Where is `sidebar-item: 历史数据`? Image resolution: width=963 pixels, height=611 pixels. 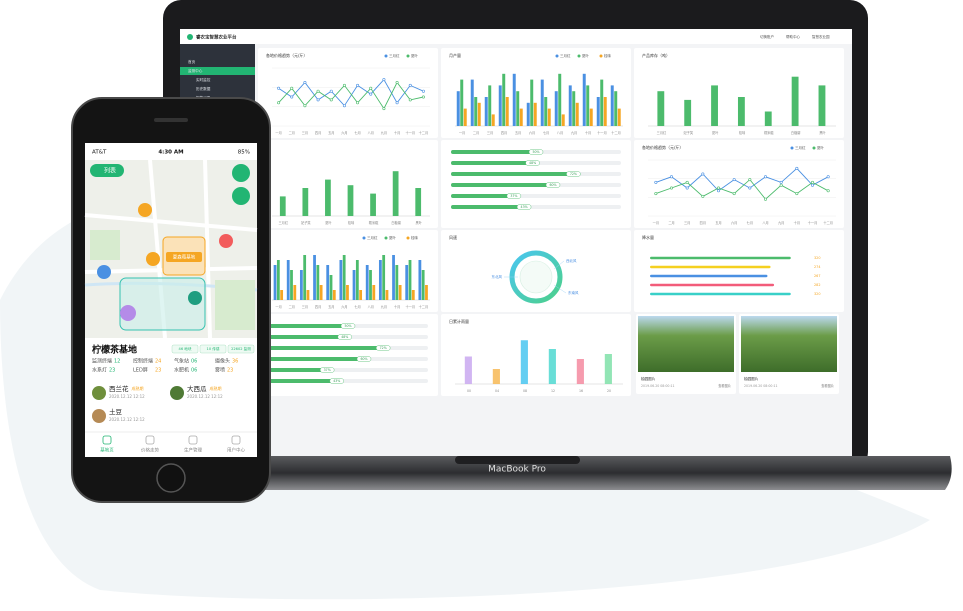
sidebar-item: 历史数据 is located at coordinates (203, 88).